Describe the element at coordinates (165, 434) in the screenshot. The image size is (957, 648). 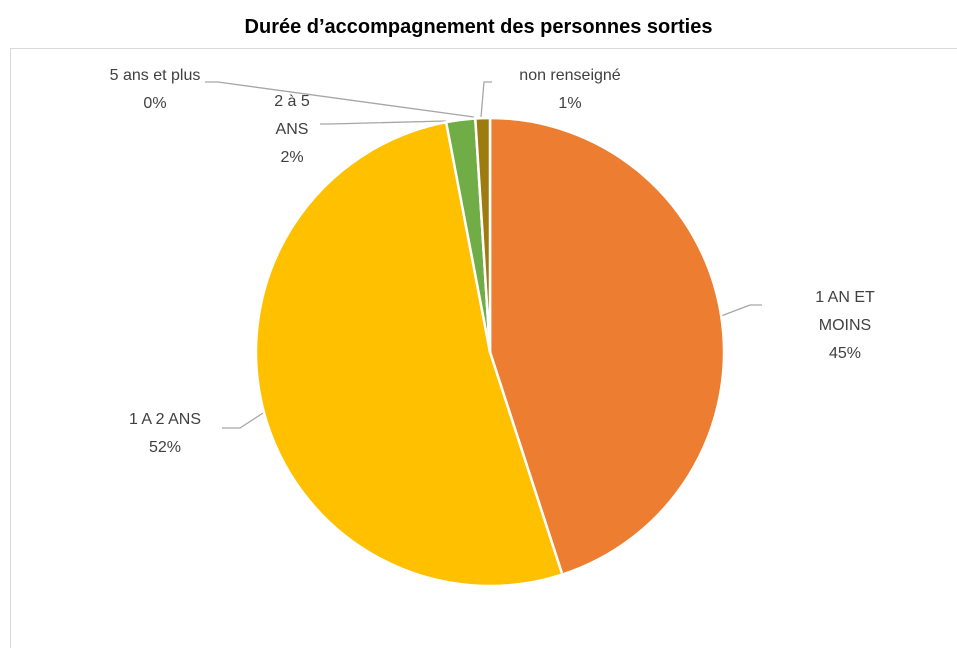
I see `data-label: 1 A 2 ANS 52%` at that location.